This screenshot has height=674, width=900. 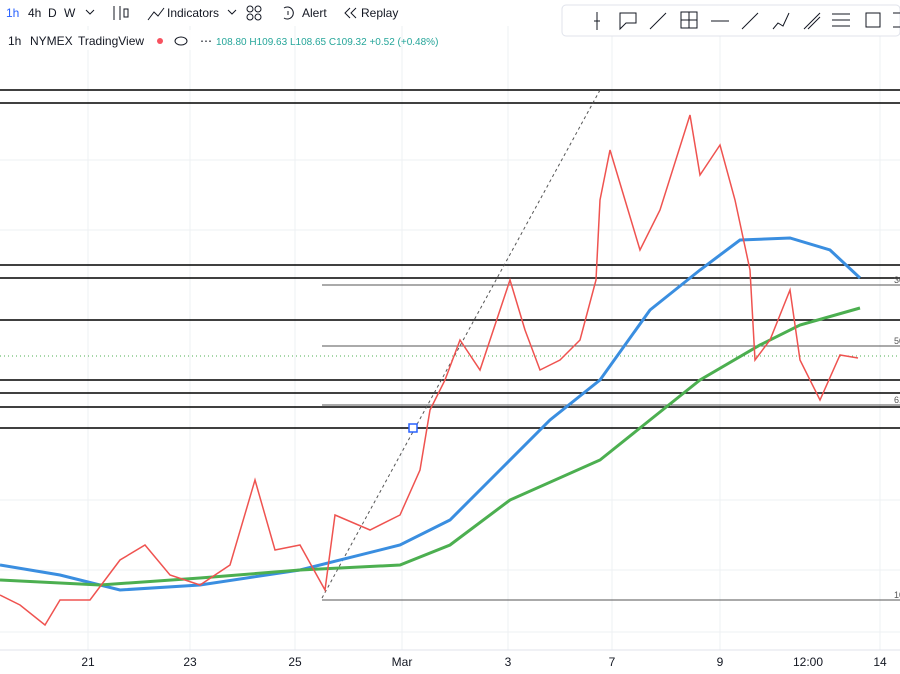 I want to click on alert-button: Alert, so click(x=314, y=13).